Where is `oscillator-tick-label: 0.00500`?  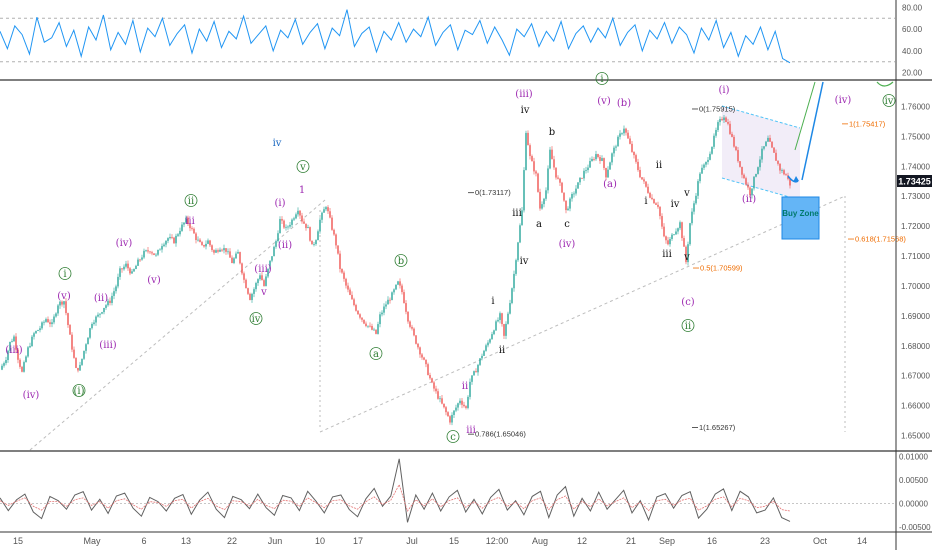 oscillator-tick-label: 0.00500 is located at coordinates (913, 480).